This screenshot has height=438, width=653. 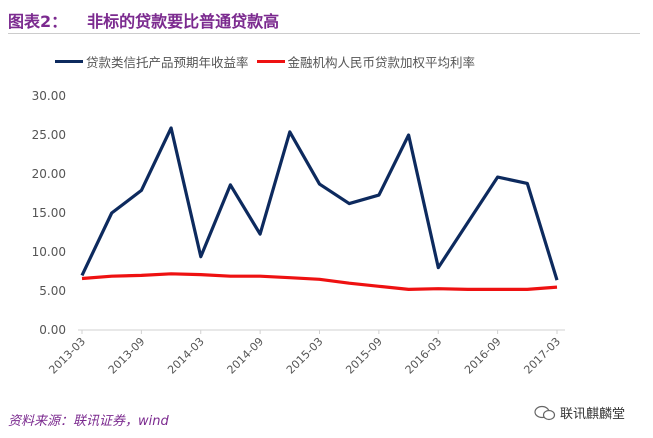 What do you see at coordinates (69, 61) in the screenshot?
I see `legend-swatch-trust` at bounding box center [69, 61].